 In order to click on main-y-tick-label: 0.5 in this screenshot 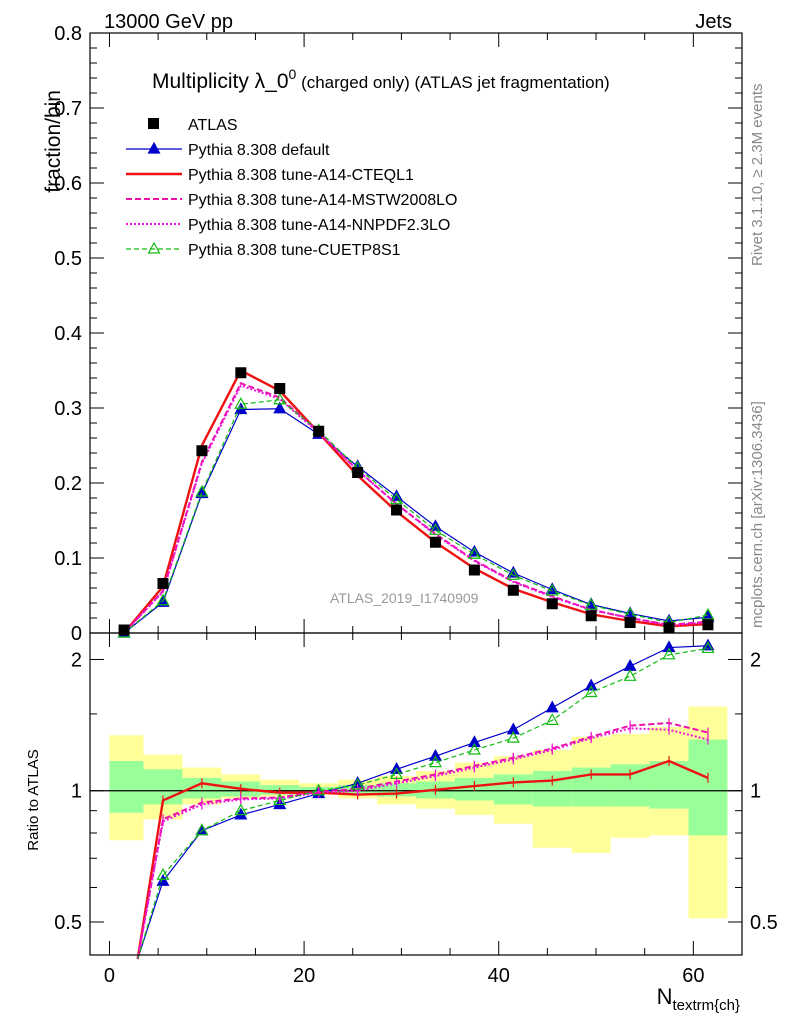, I will do `click(68, 259)`.